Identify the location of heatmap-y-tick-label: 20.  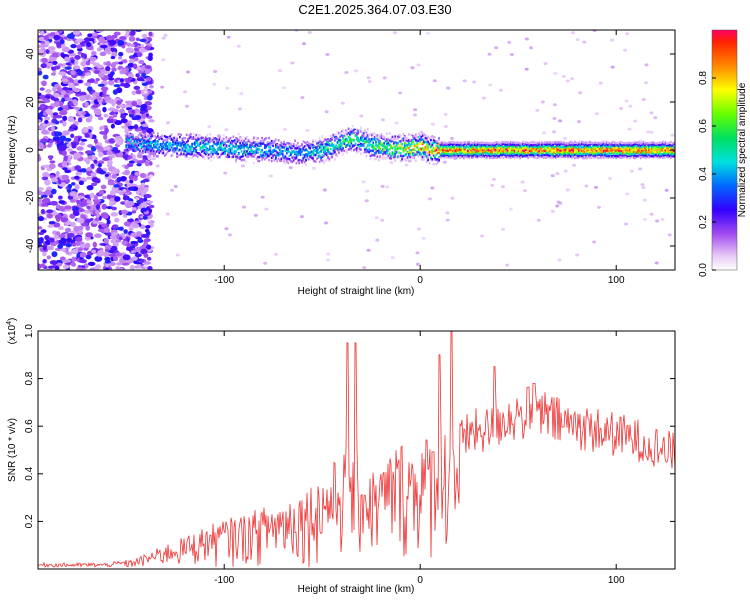
(30, 102).